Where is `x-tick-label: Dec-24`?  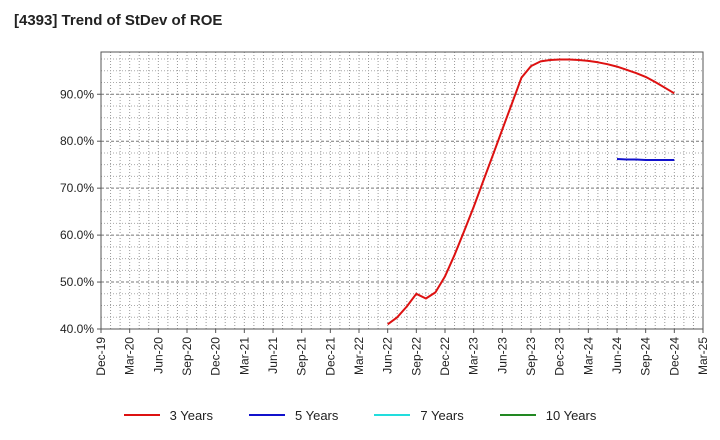
x-tick-label: Dec-24 is located at coordinates (674, 356).